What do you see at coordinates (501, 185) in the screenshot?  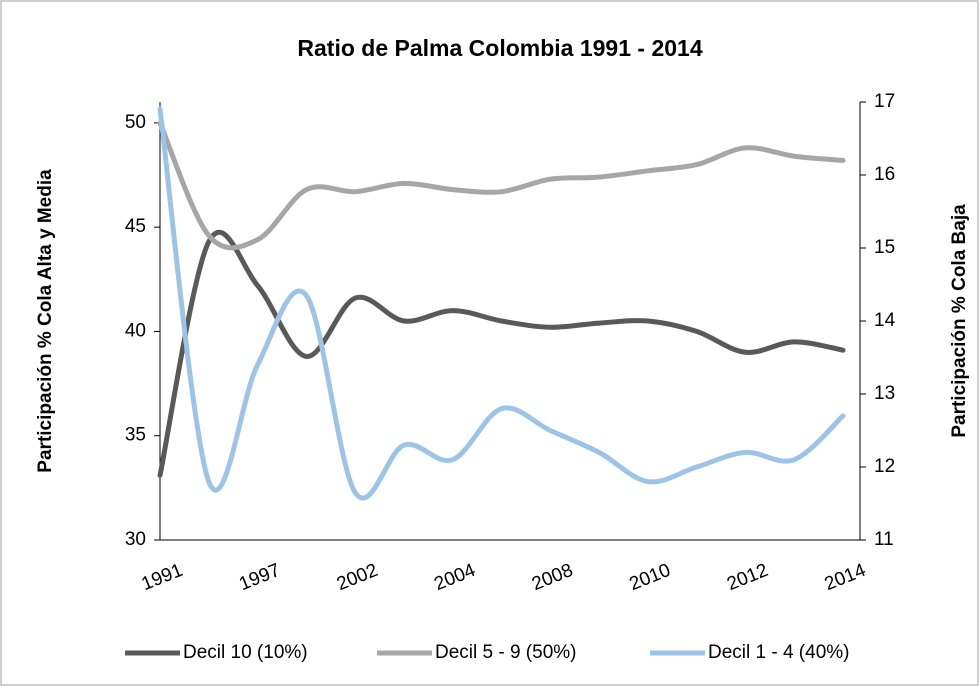 I see `series-line` at bounding box center [501, 185].